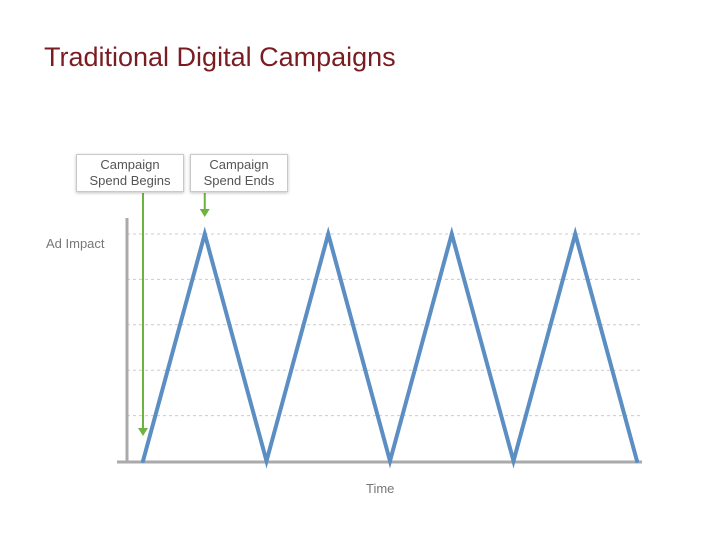  Describe the element at coordinates (380, 488) in the screenshot. I see `x-axis-label: Time` at that location.